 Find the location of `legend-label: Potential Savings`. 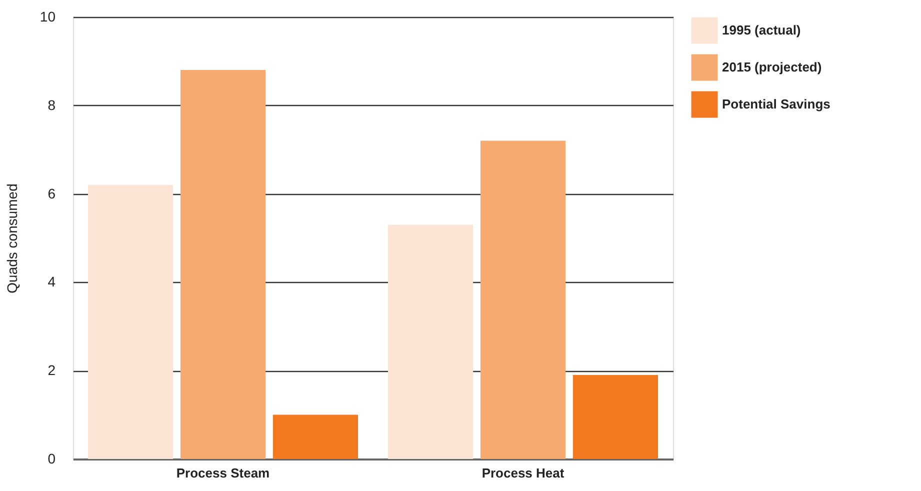

legend-label: Potential Savings is located at coordinates (776, 104).